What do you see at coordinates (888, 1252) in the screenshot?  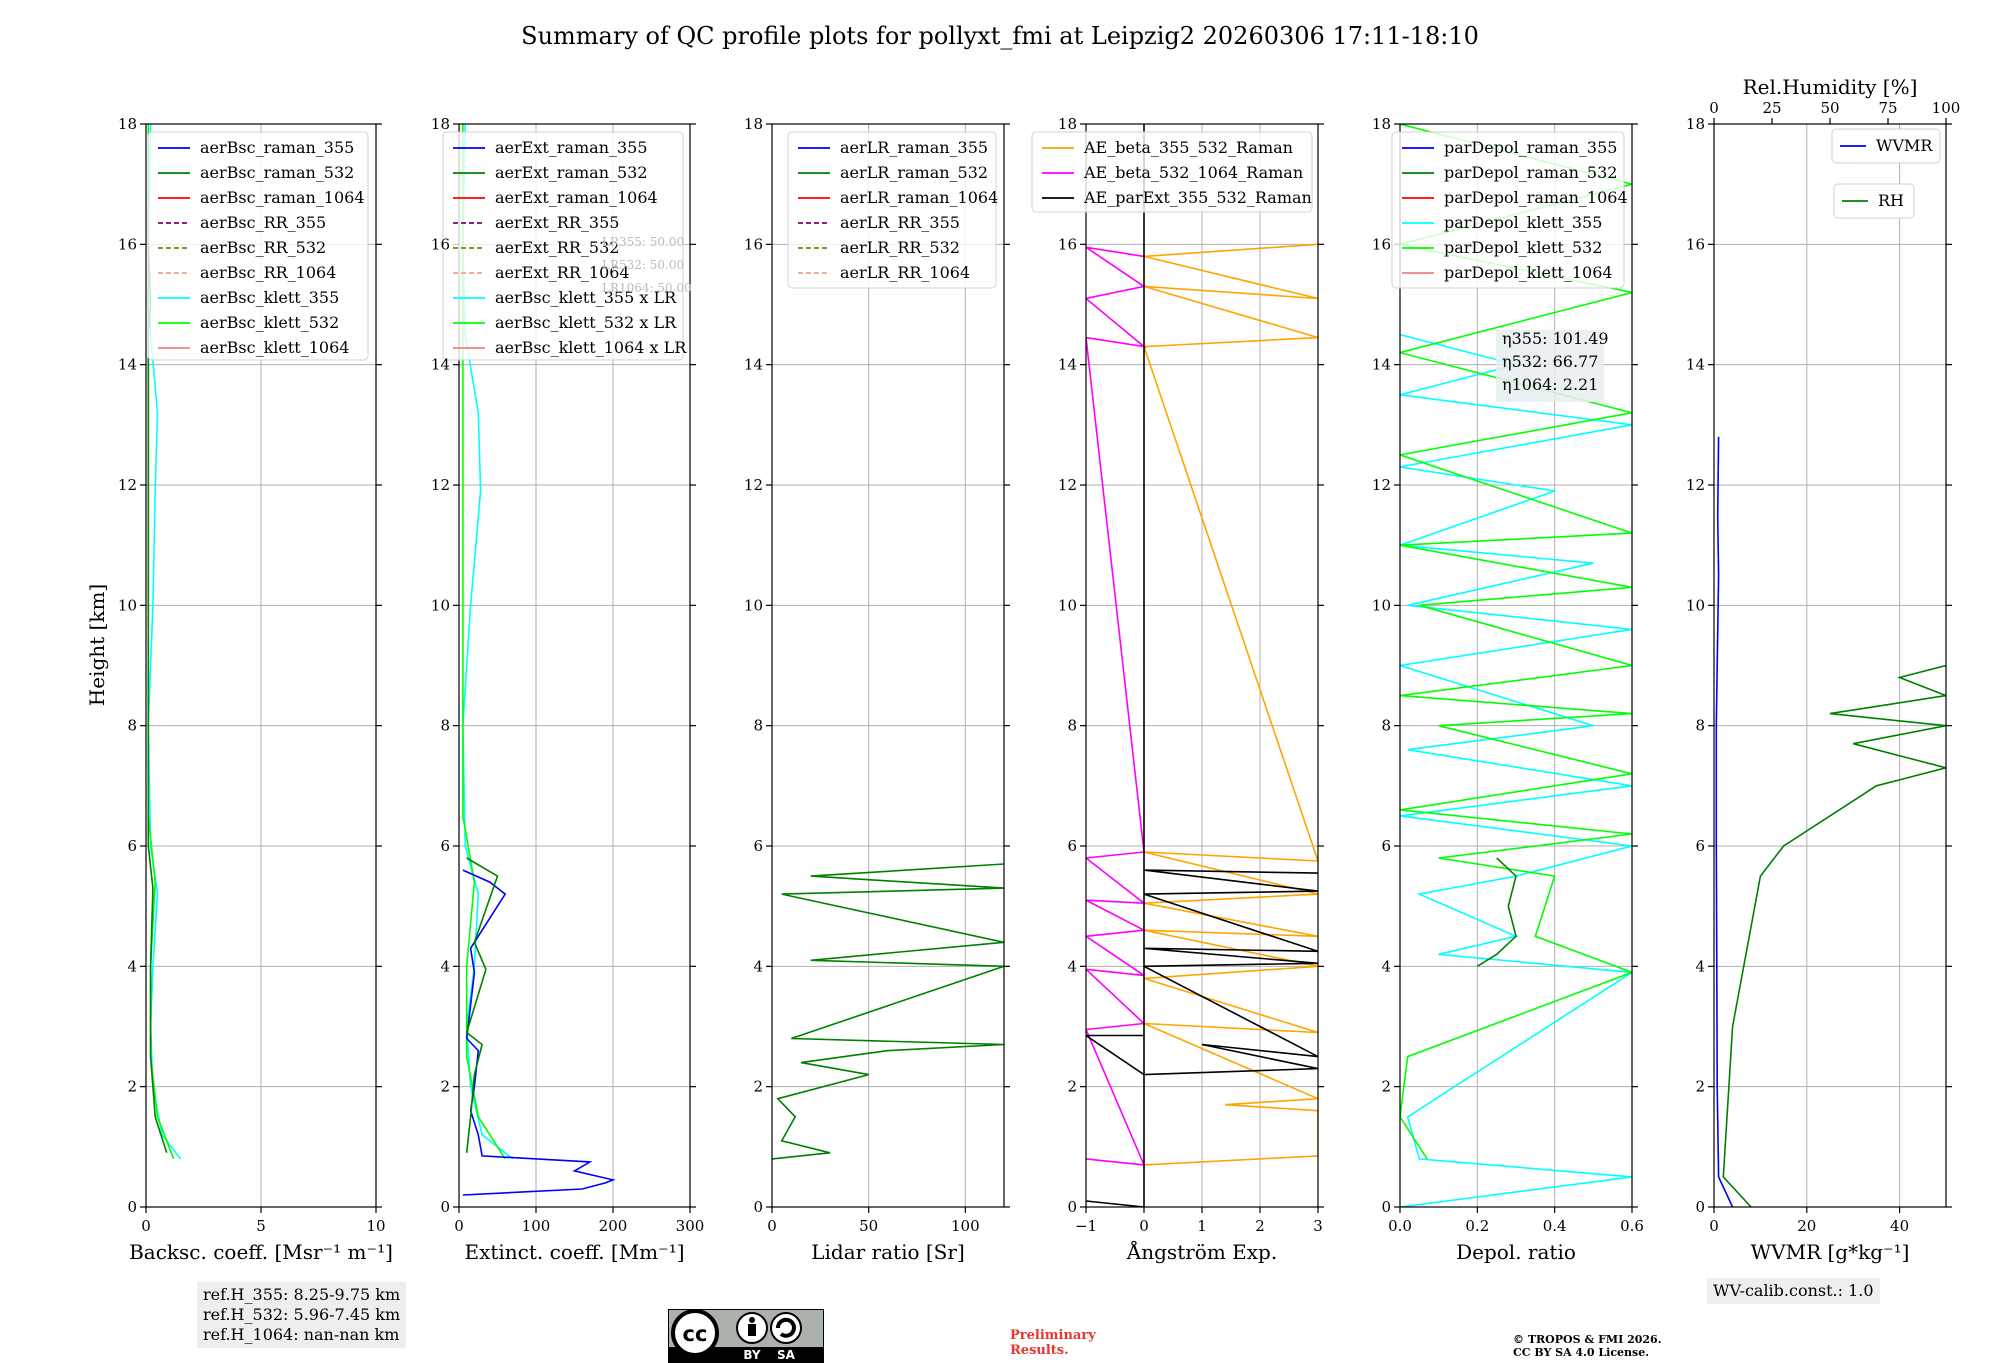 I see `x-axis-label: Lidar ratio [Sr]` at bounding box center [888, 1252].